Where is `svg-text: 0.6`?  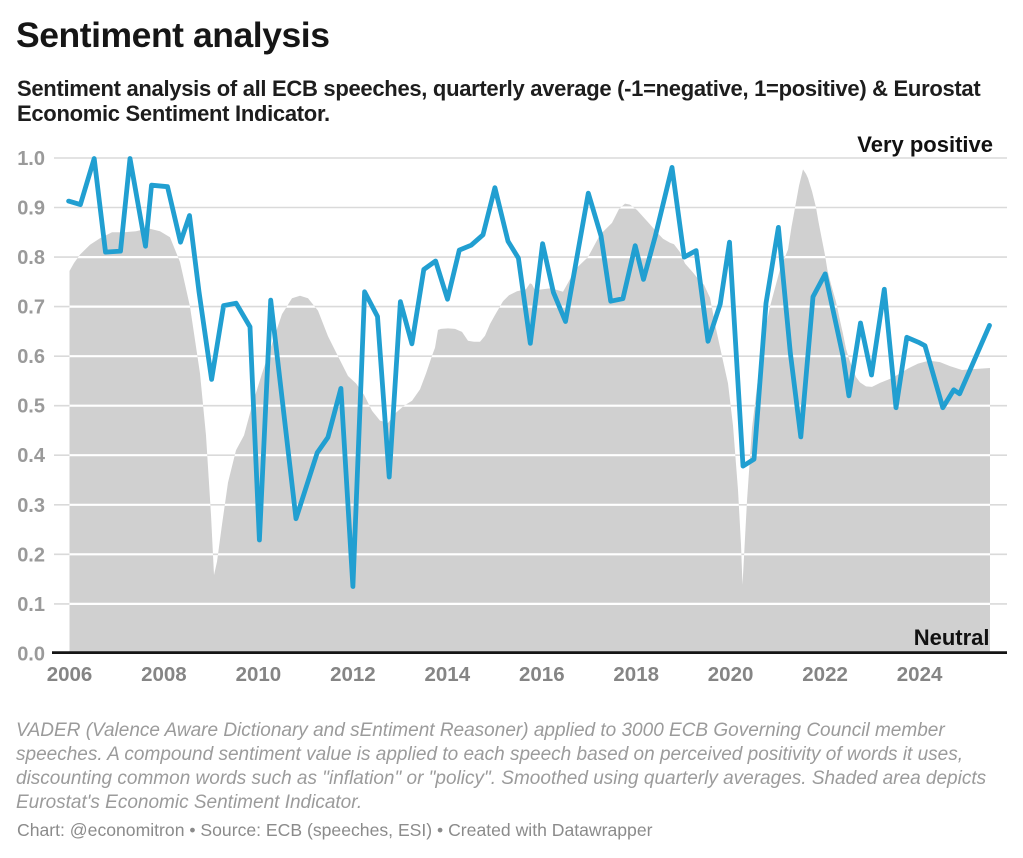 svg-text: 0.6 is located at coordinates (31, 357).